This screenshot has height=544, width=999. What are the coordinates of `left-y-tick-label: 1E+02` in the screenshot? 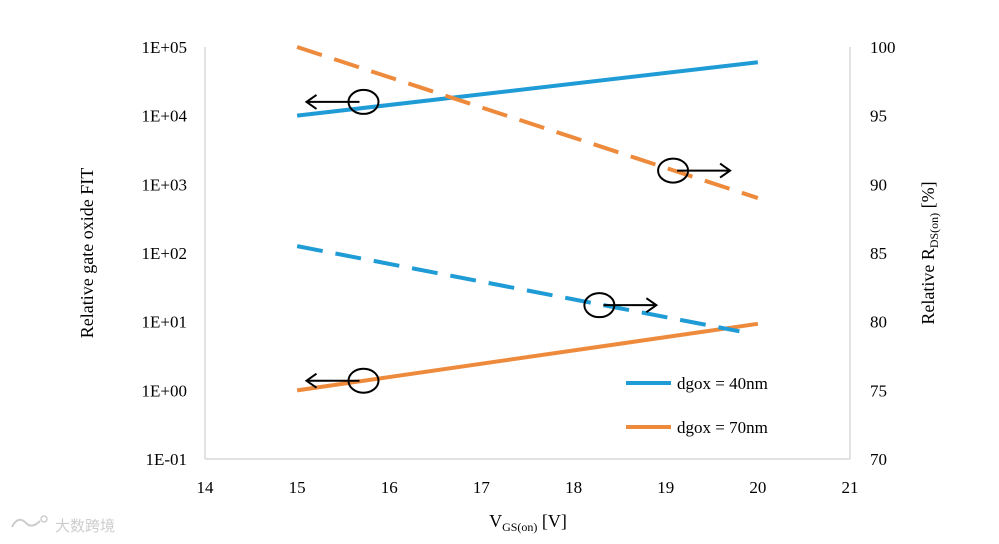 It's located at (164, 253).